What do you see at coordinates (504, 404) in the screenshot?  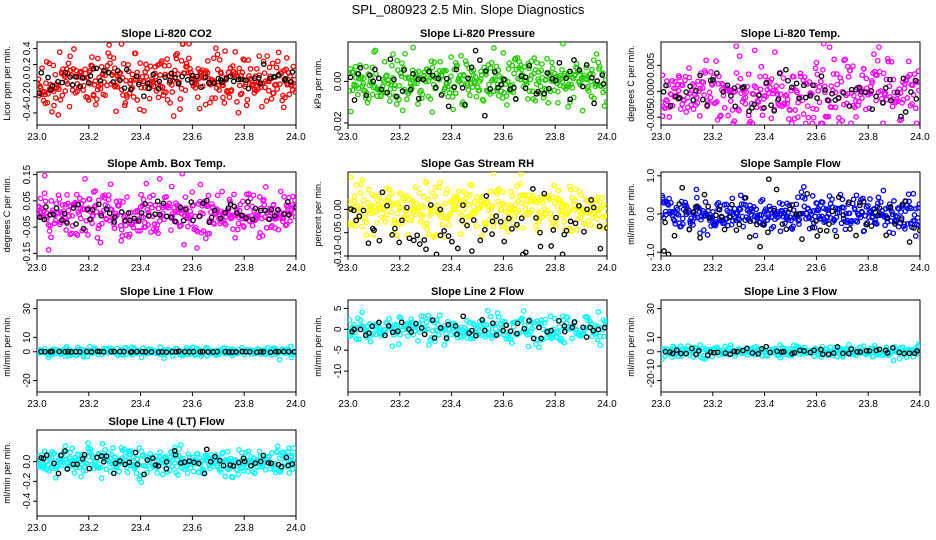 I see `x-tick-label: 23.6` at bounding box center [504, 404].